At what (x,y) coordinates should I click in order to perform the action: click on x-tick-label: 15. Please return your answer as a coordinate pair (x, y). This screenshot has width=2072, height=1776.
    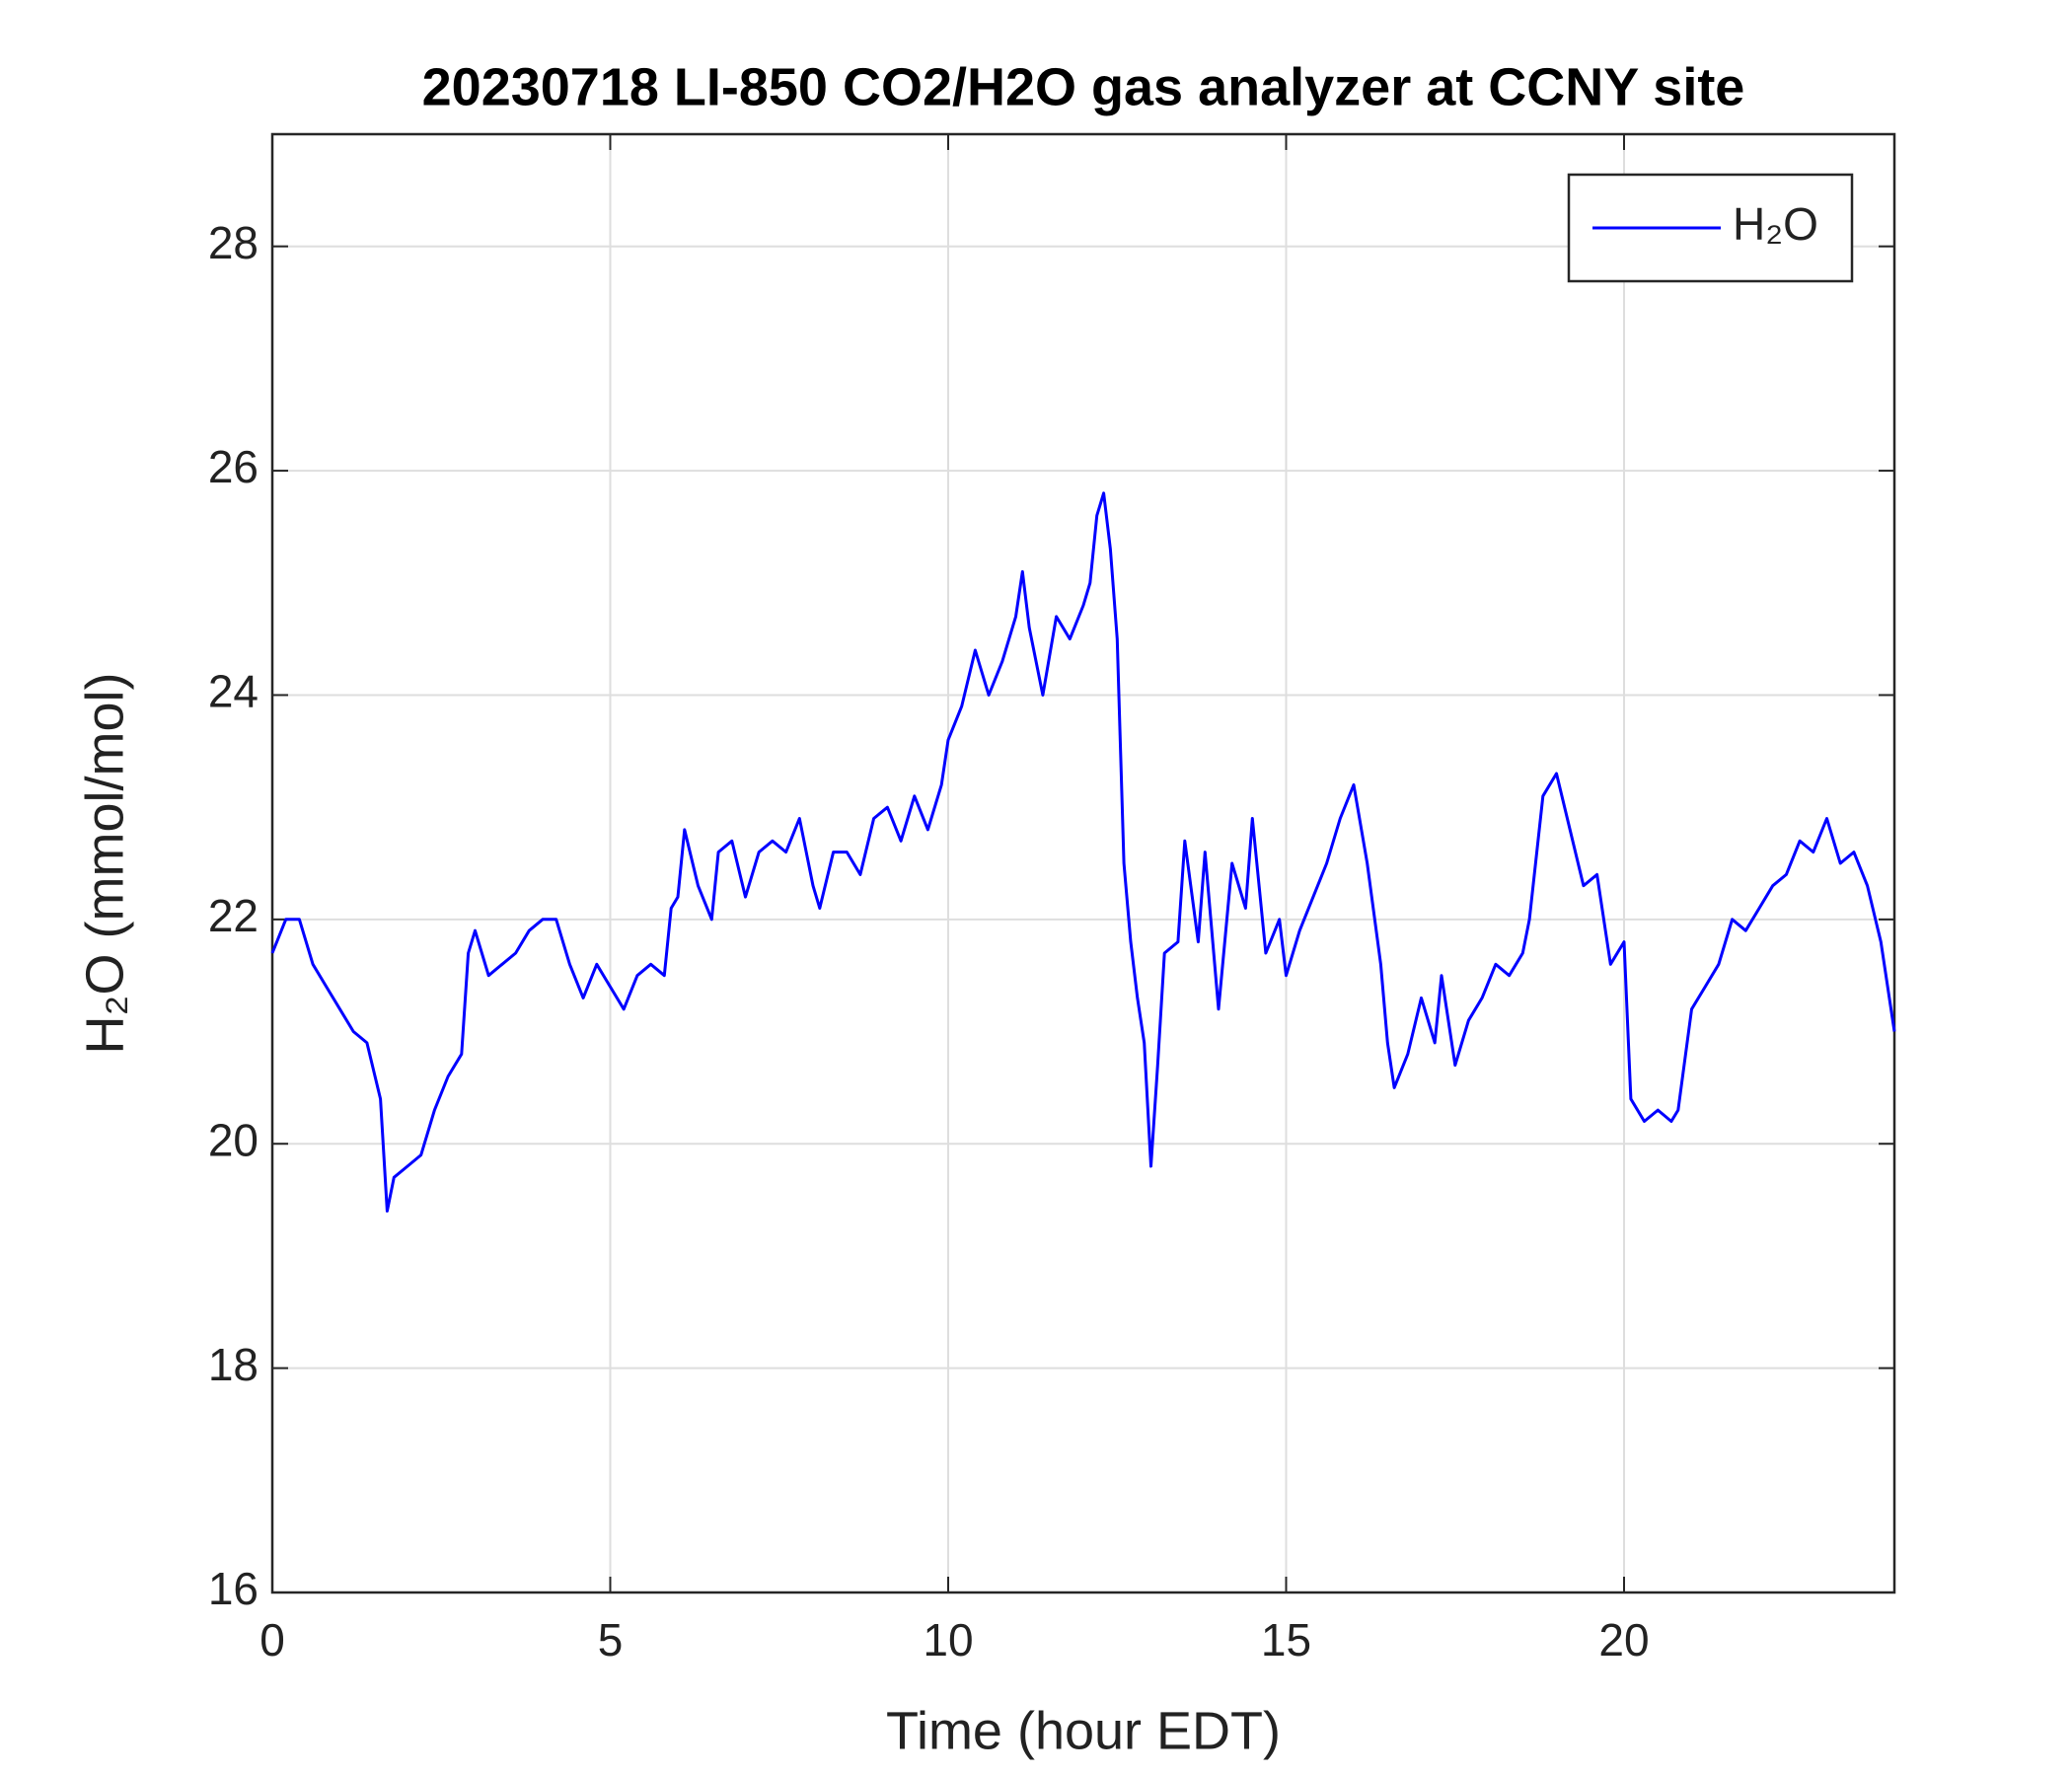
    Looking at the image, I should click on (1286, 1640).